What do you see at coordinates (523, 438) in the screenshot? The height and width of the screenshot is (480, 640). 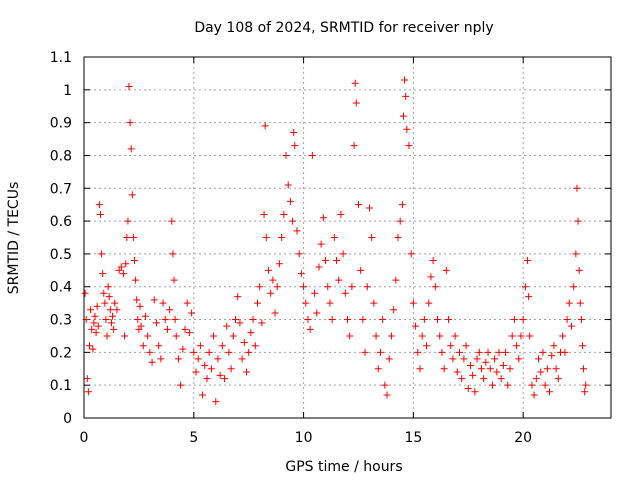 I see `x-tick-label: 20` at bounding box center [523, 438].